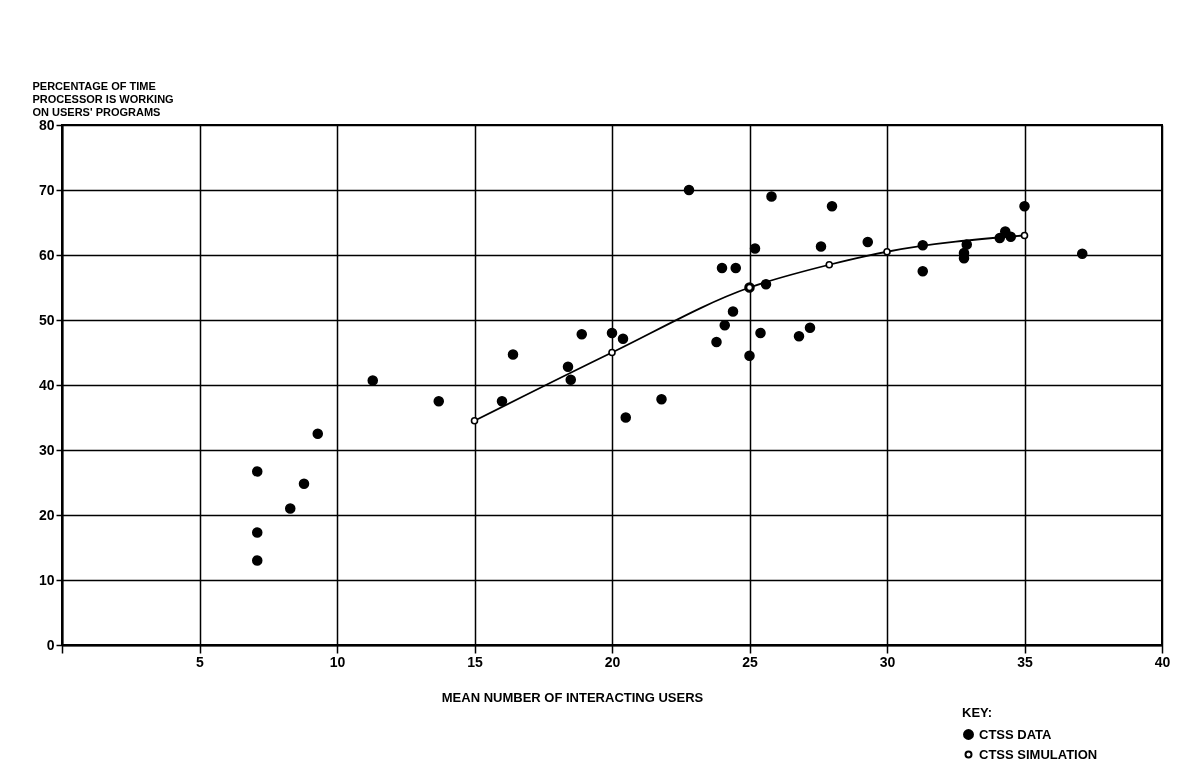 The width and height of the screenshot is (1188, 769). What do you see at coordinates (46, 384) in the screenshot?
I see `y-tick-label: 40` at bounding box center [46, 384].